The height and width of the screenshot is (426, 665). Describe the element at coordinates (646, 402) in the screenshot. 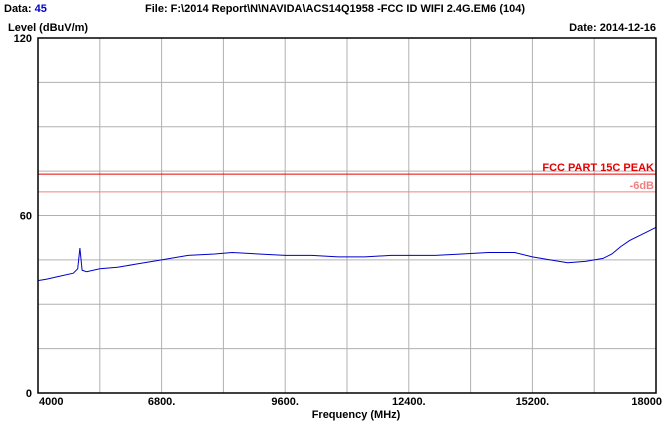

I see `x-tick-label: 18000` at that location.